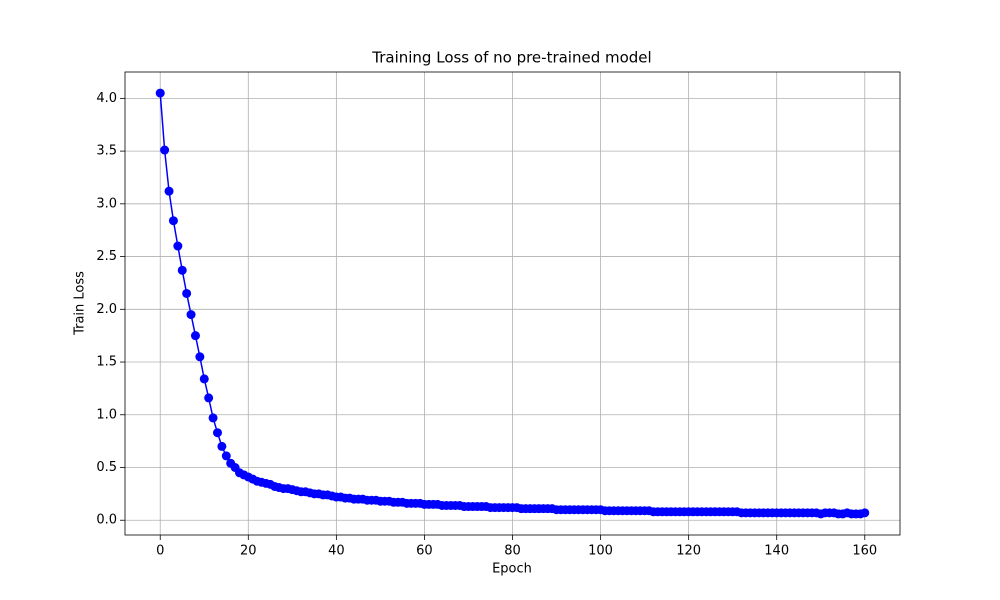 Image resolution: width=1000 pixels, height=600 pixels. I want to click on x-axis-label: Epoch, so click(512, 569).